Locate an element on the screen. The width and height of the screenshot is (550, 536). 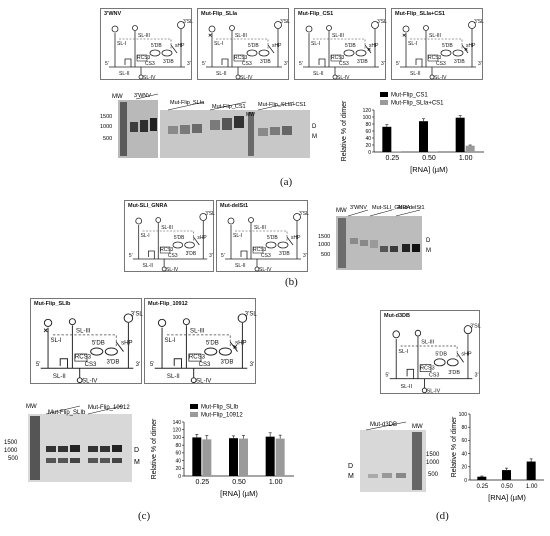
structure-title: 3'WNV is located at coordinates (113, 14).